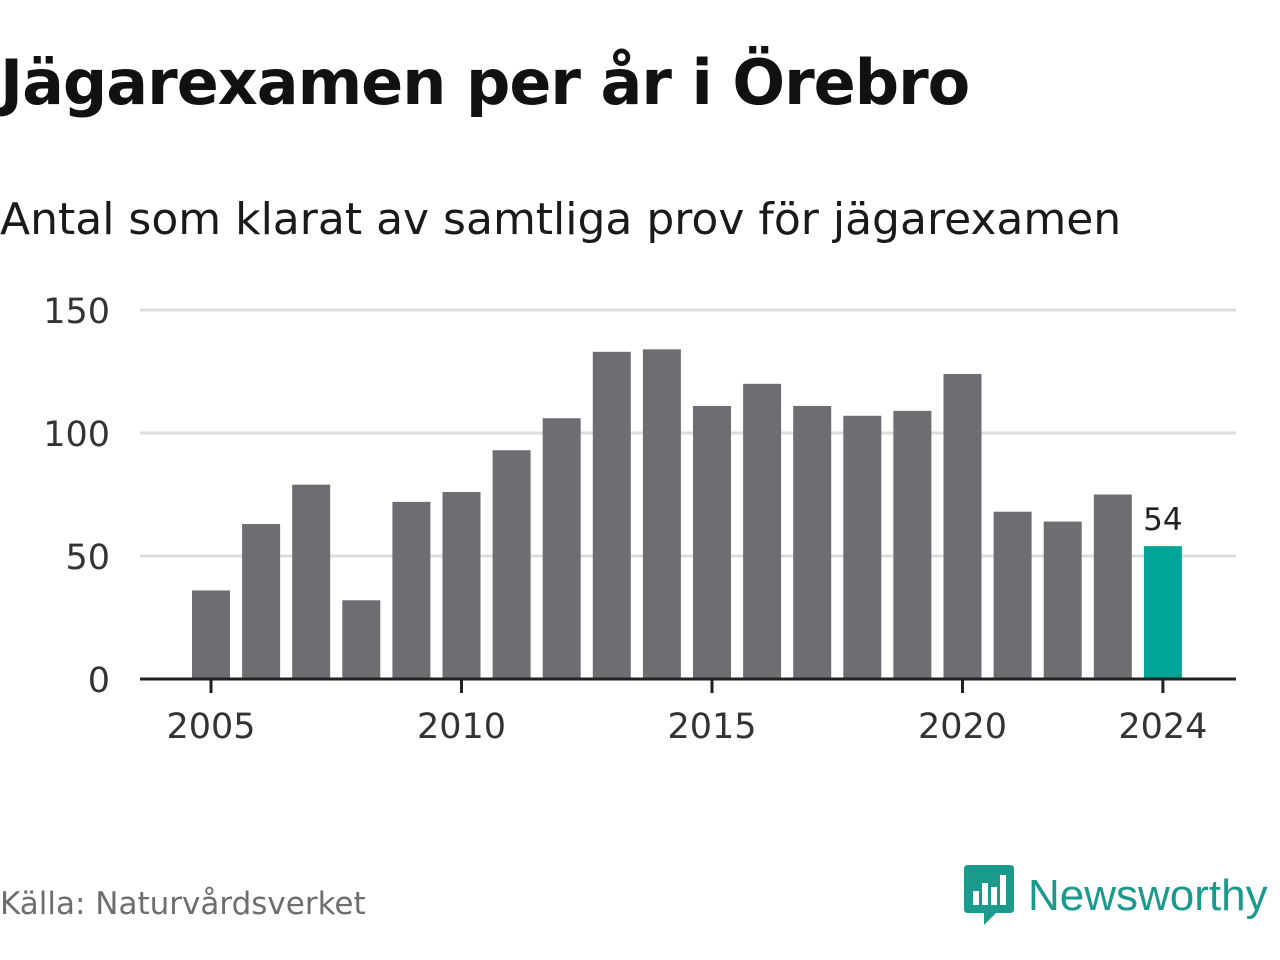 Image resolution: width=1280 pixels, height=960 pixels. I want to click on data-label-2024: 54, so click(1162, 520).